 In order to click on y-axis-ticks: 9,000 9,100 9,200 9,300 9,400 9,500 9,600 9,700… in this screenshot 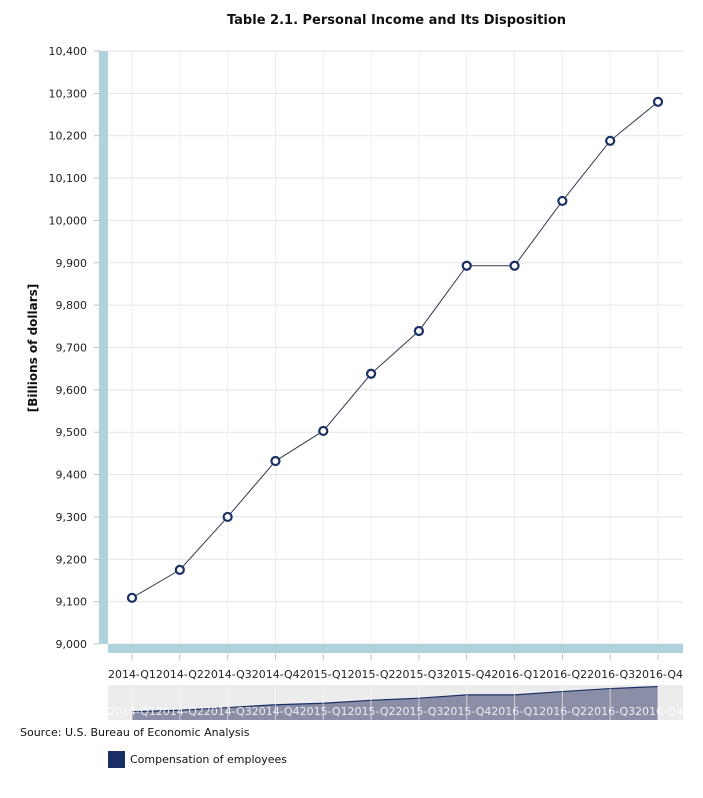, I will do `click(74, 348)`.